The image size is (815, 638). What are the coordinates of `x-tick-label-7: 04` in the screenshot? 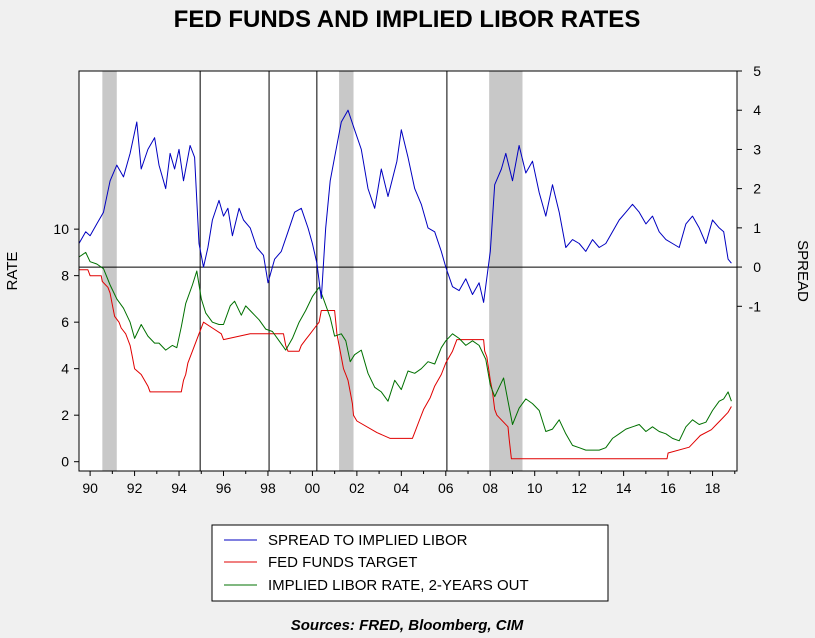 It's located at (402, 488).